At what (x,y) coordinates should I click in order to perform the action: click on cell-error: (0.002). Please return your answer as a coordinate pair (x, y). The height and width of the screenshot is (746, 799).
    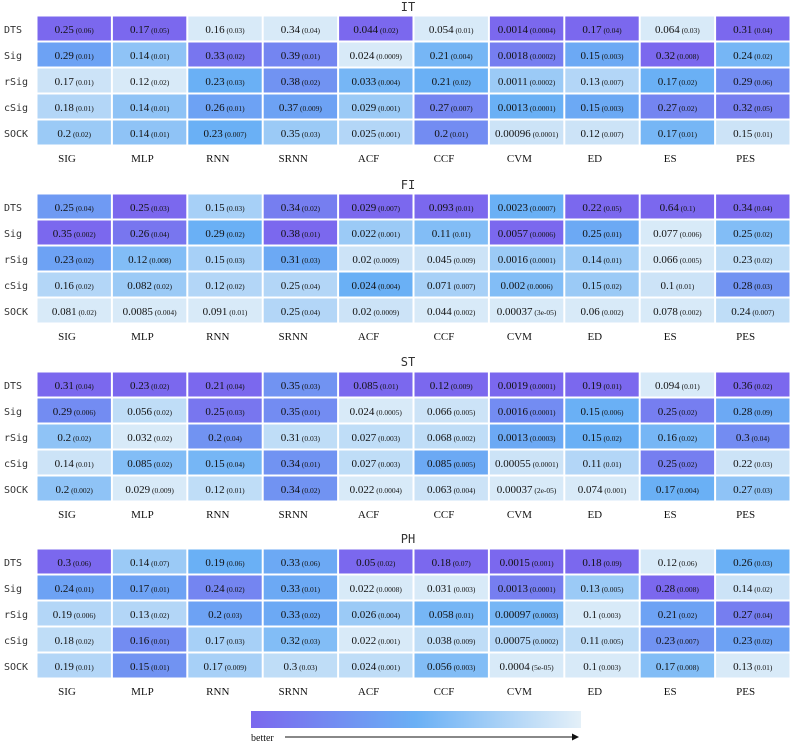
    Looking at the image, I should click on (464, 438).